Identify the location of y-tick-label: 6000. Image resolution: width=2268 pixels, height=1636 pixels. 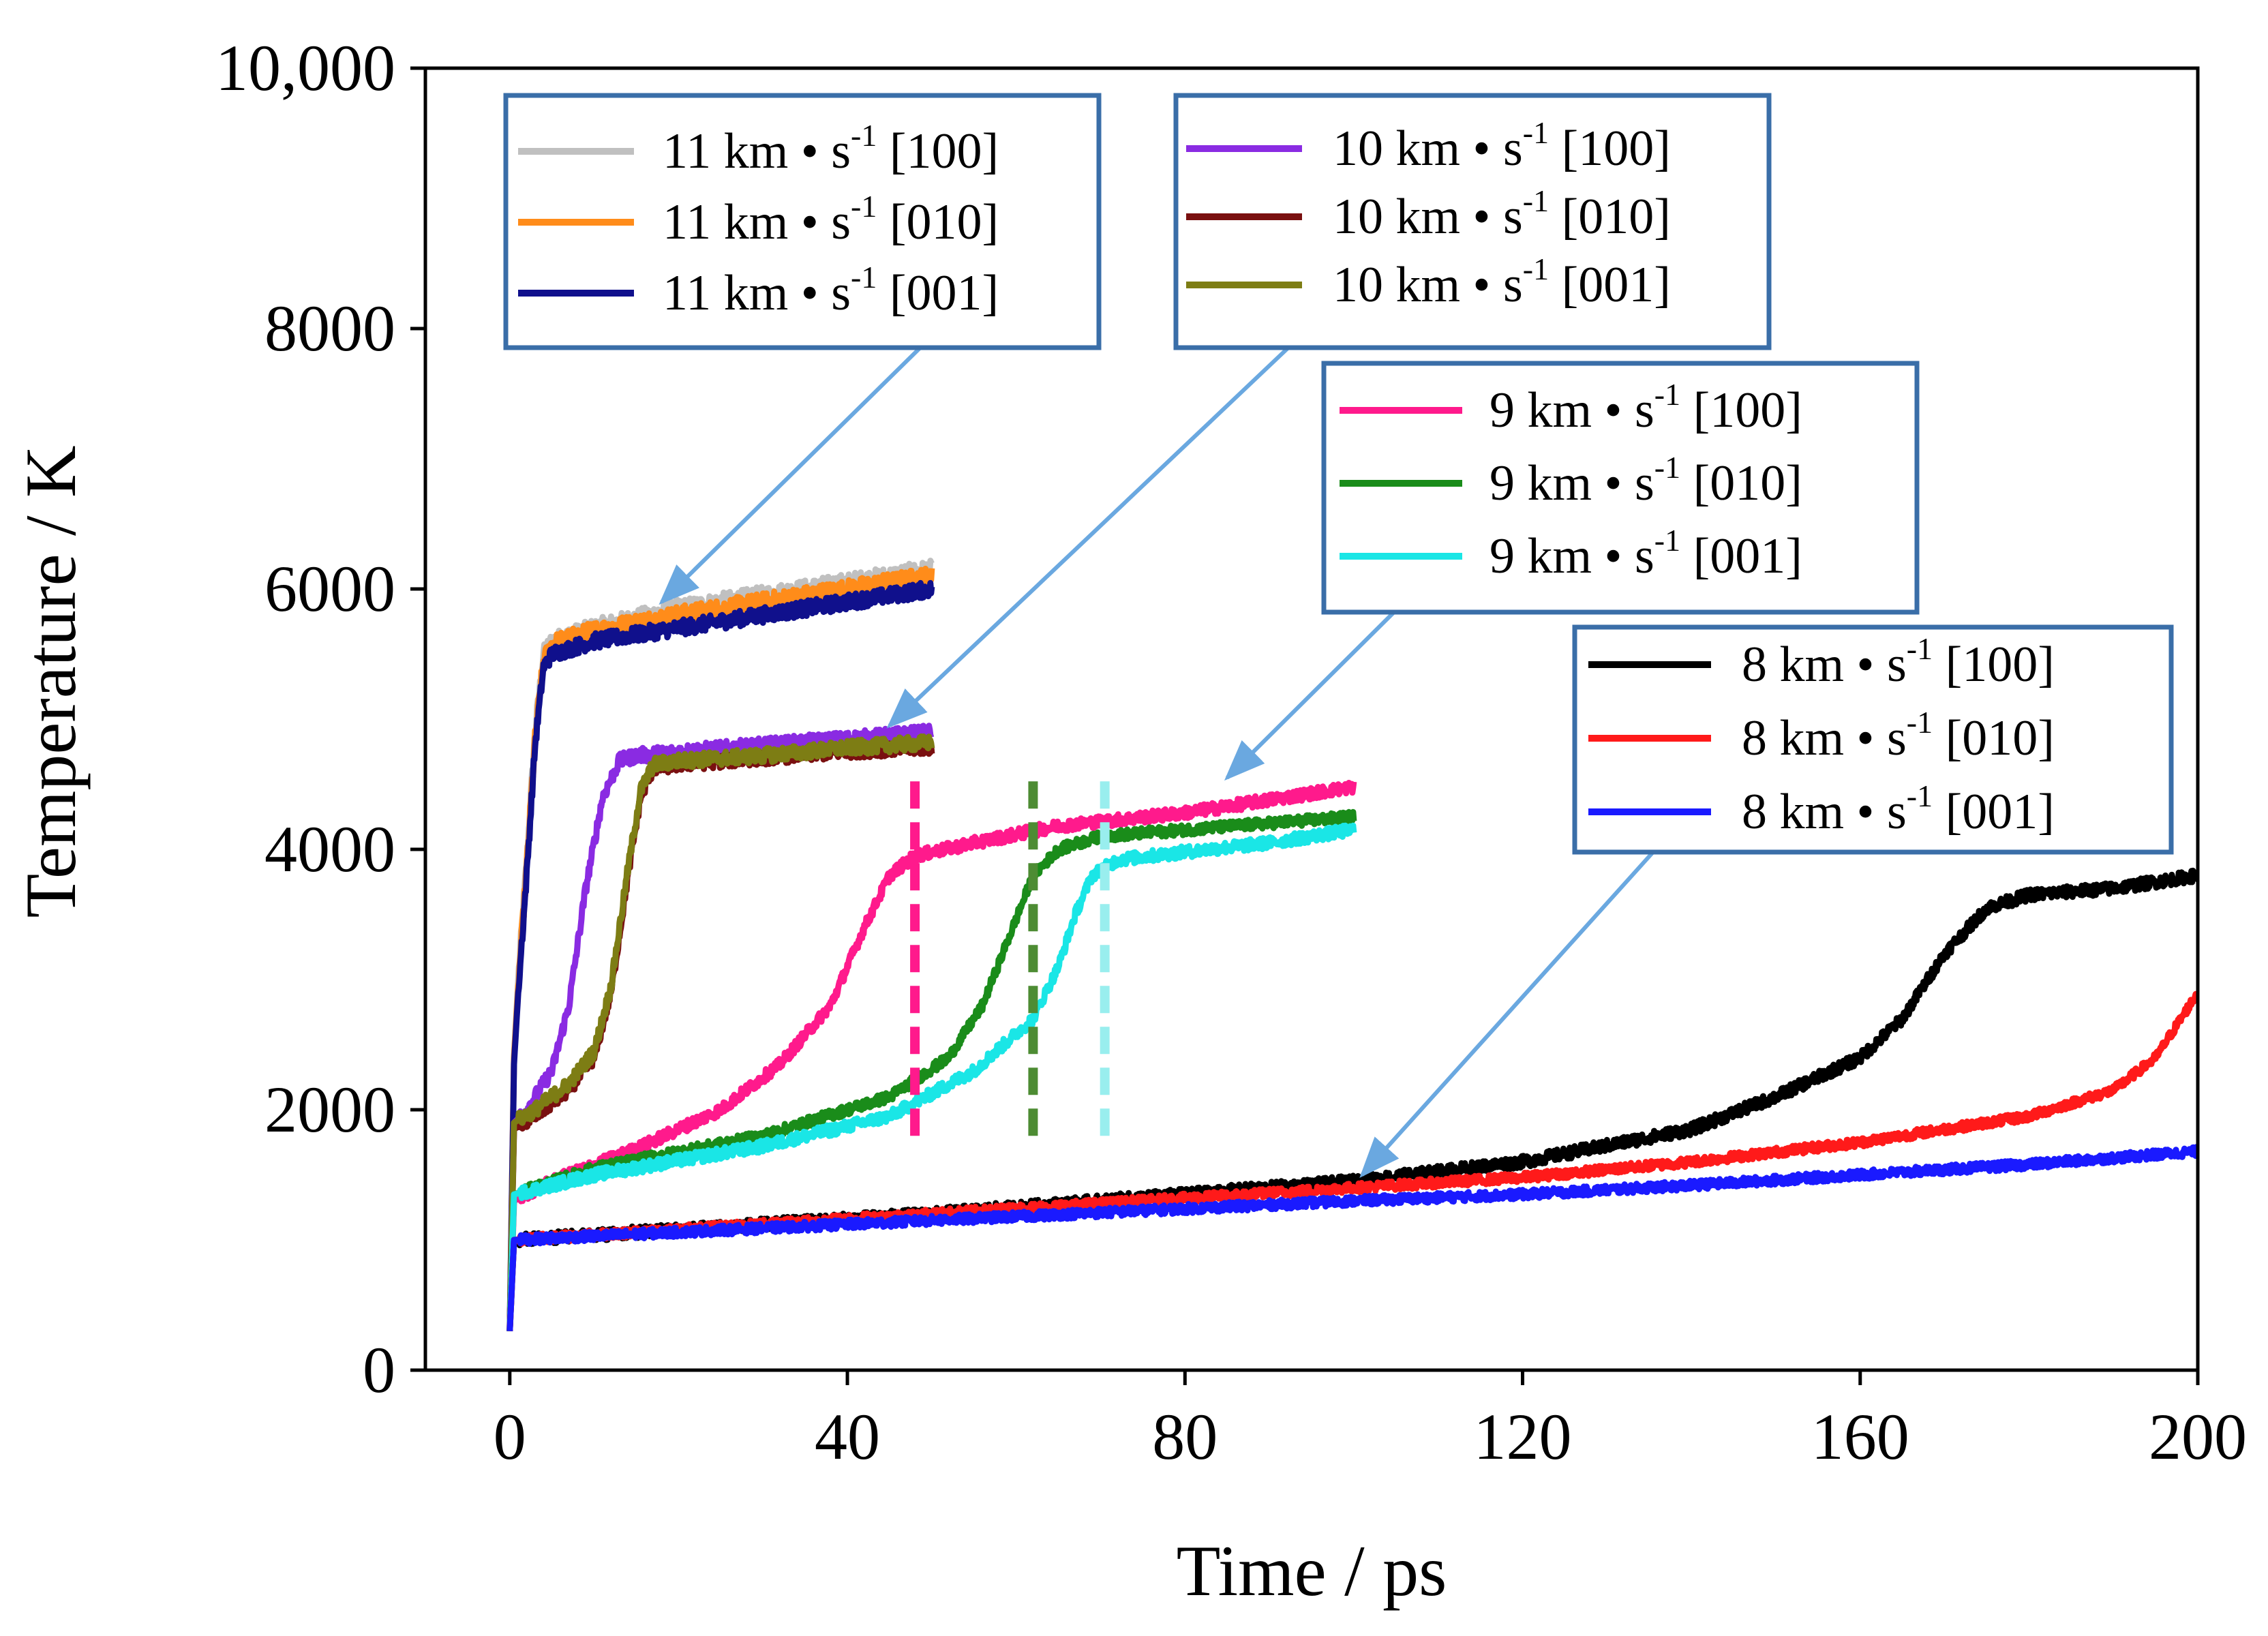
(330, 588).